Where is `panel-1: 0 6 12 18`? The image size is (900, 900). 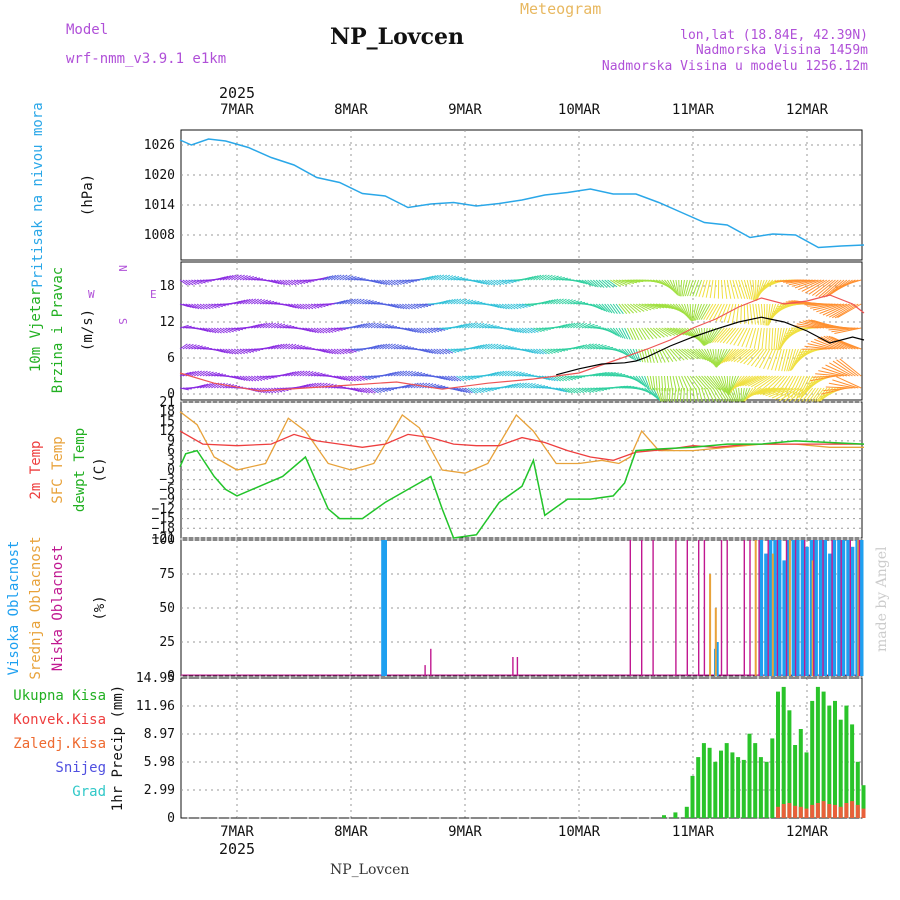
panel-1: 0 6 12 18 is located at coordinates (512, 335).